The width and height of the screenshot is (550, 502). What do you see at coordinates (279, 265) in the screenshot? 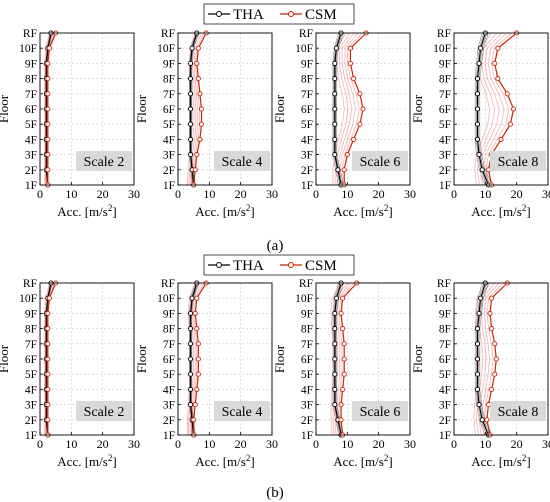
I see `legend: THA CSM` at bounding box center [279, 265].